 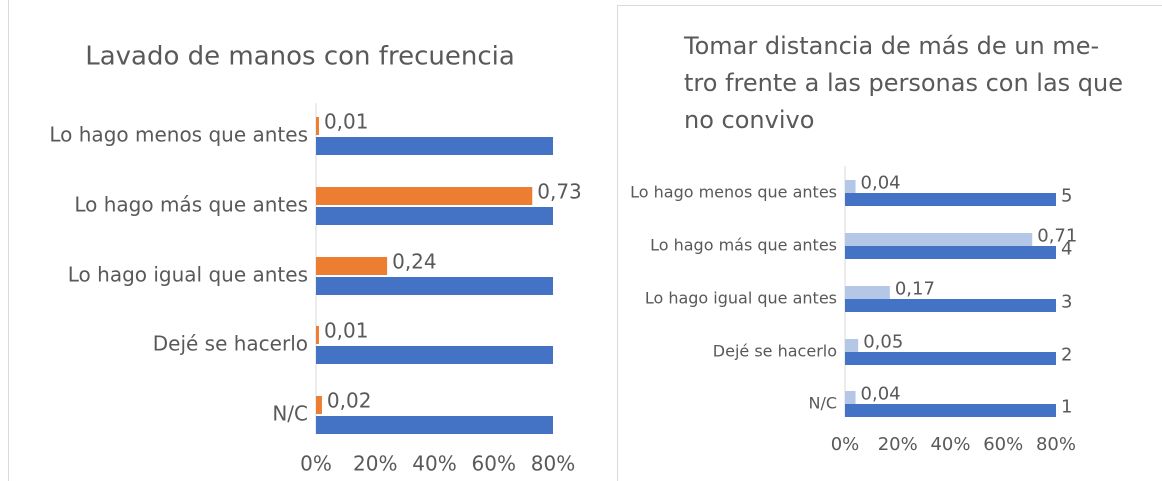 I want to click on data-label: 0,71, so click(x=1057, y=236).